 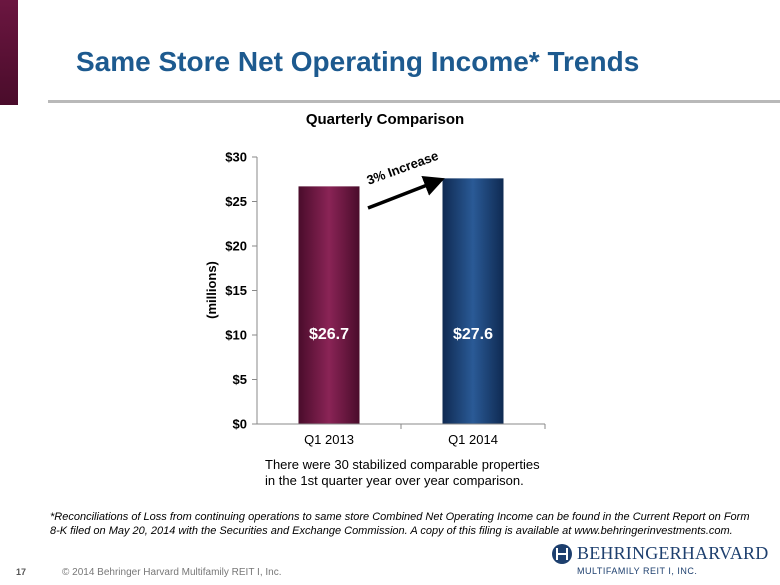 What do you see at coordinates (562, 554) in the screenshot?
I see `logo-mark-icon` at bounding box center [562, 554].